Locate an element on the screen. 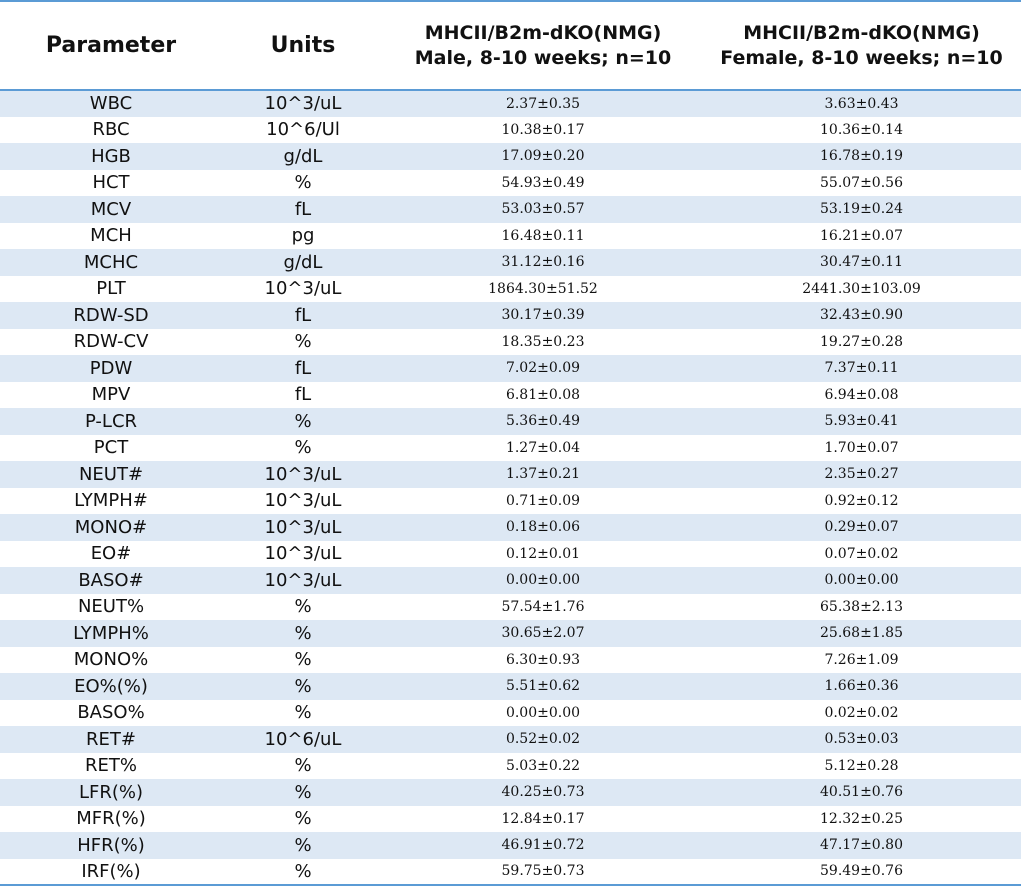 Image resolution: width=1021 pixels, height=887 pixels. header-units: Units is located at coordinates (303, 46).